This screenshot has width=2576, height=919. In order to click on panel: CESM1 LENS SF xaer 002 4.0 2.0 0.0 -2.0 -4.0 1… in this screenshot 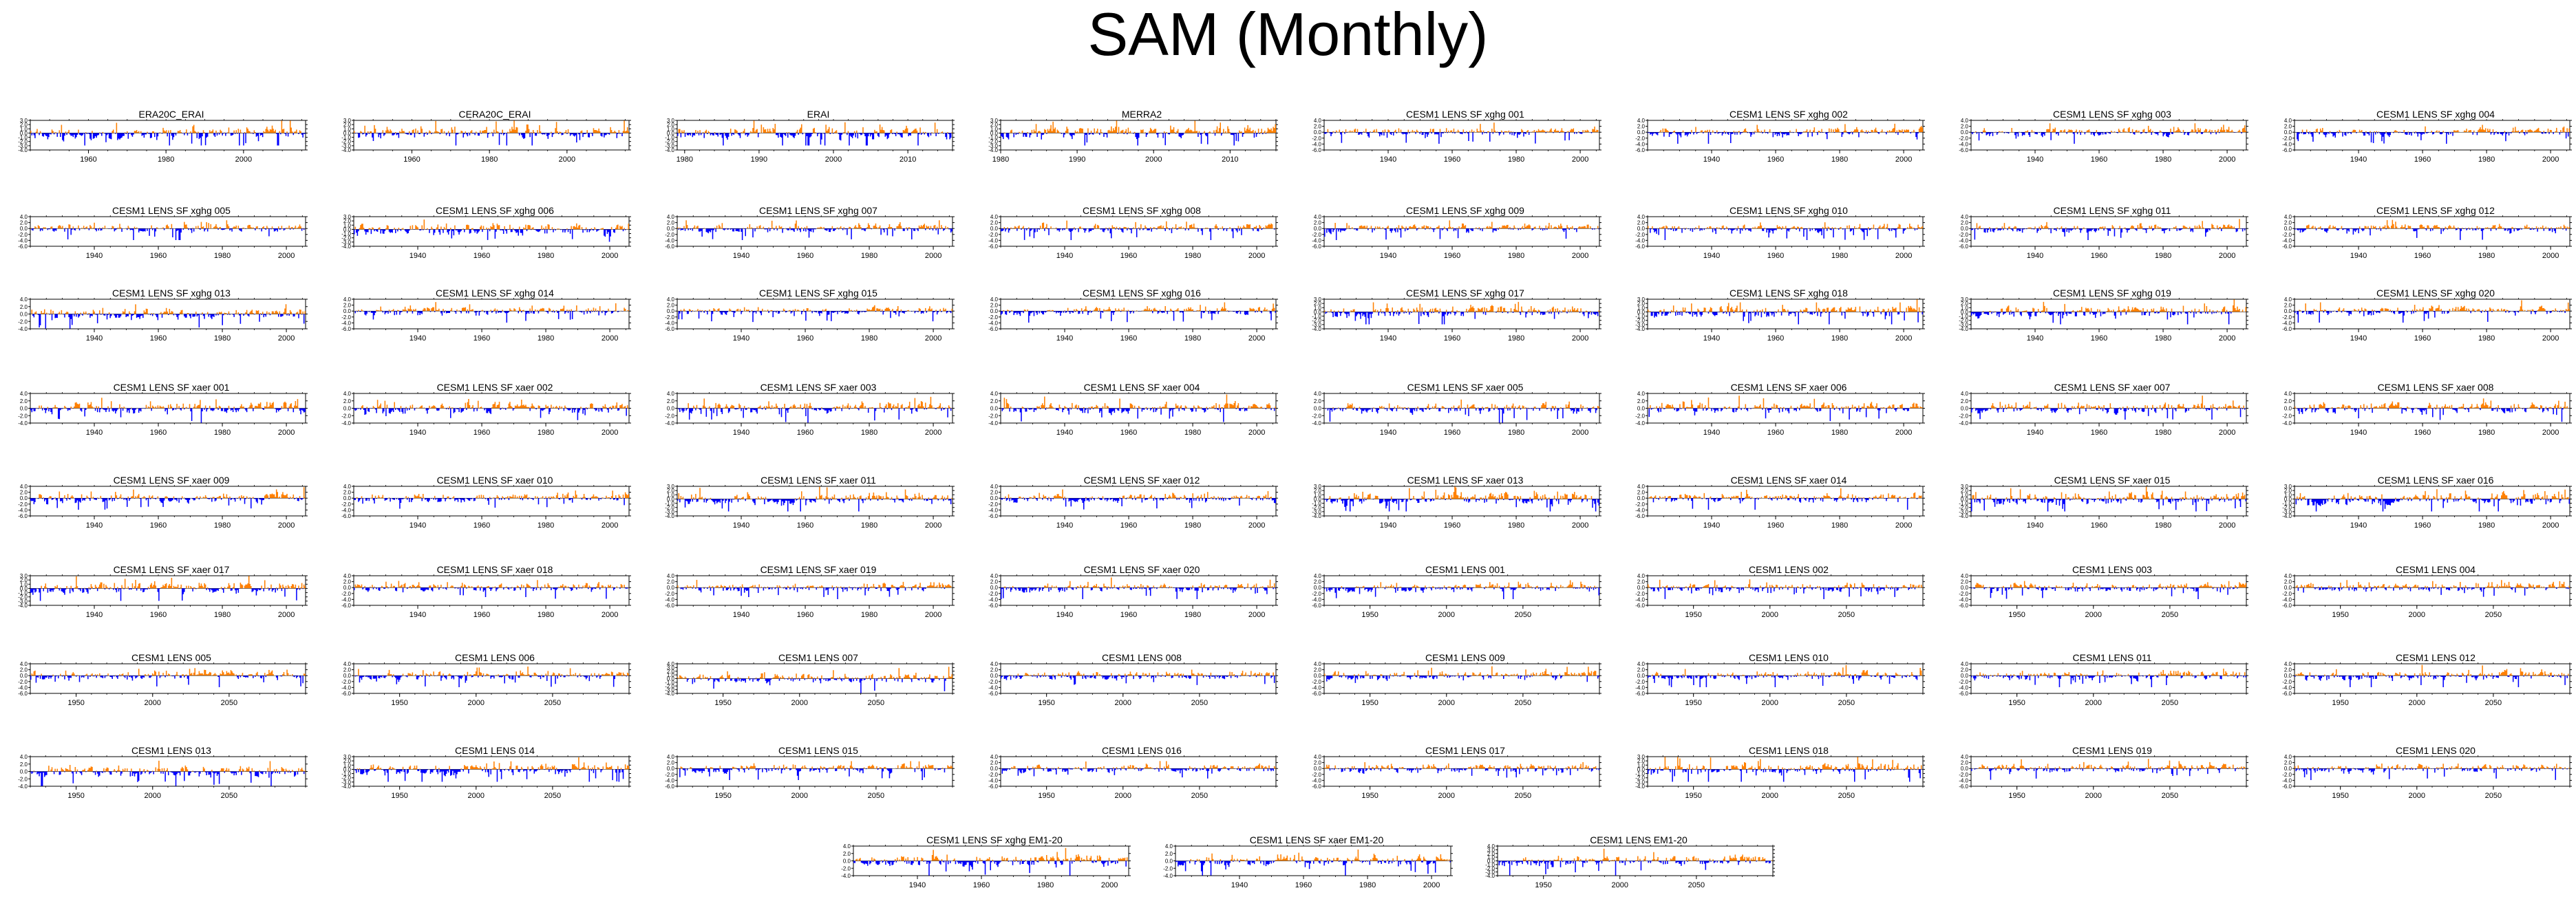, I will do `click(485, 413)`.